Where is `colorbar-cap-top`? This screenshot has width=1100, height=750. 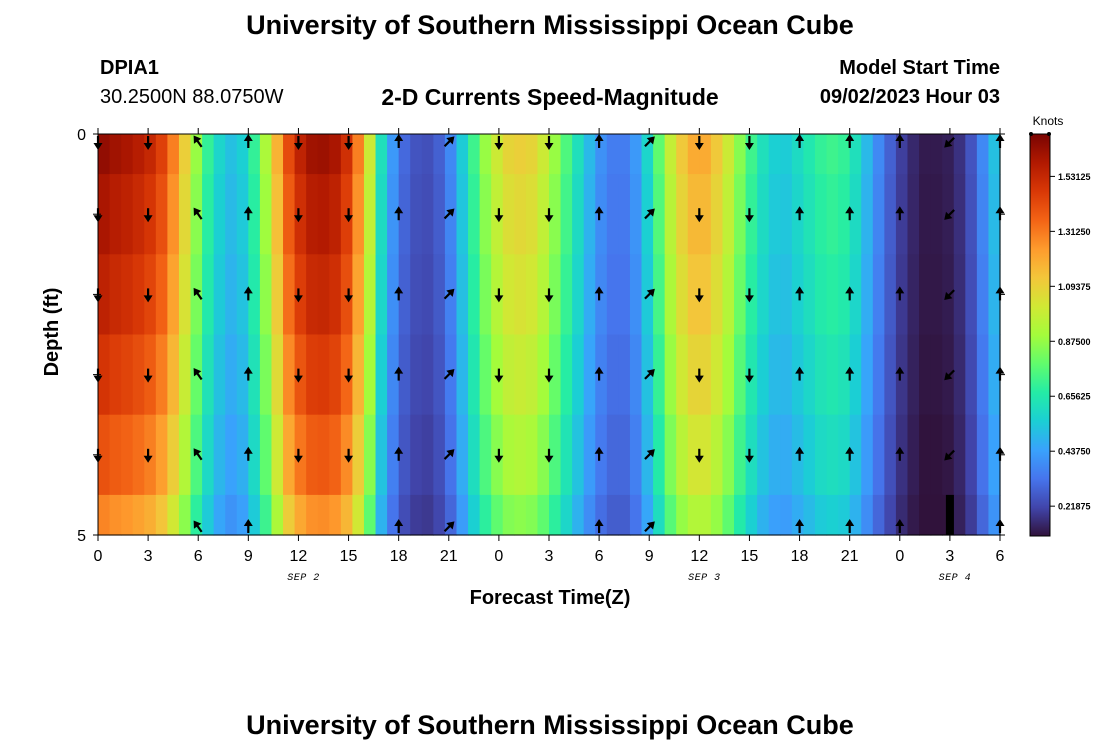
colorbar-cap-top is located at coordinates (1031, 134).